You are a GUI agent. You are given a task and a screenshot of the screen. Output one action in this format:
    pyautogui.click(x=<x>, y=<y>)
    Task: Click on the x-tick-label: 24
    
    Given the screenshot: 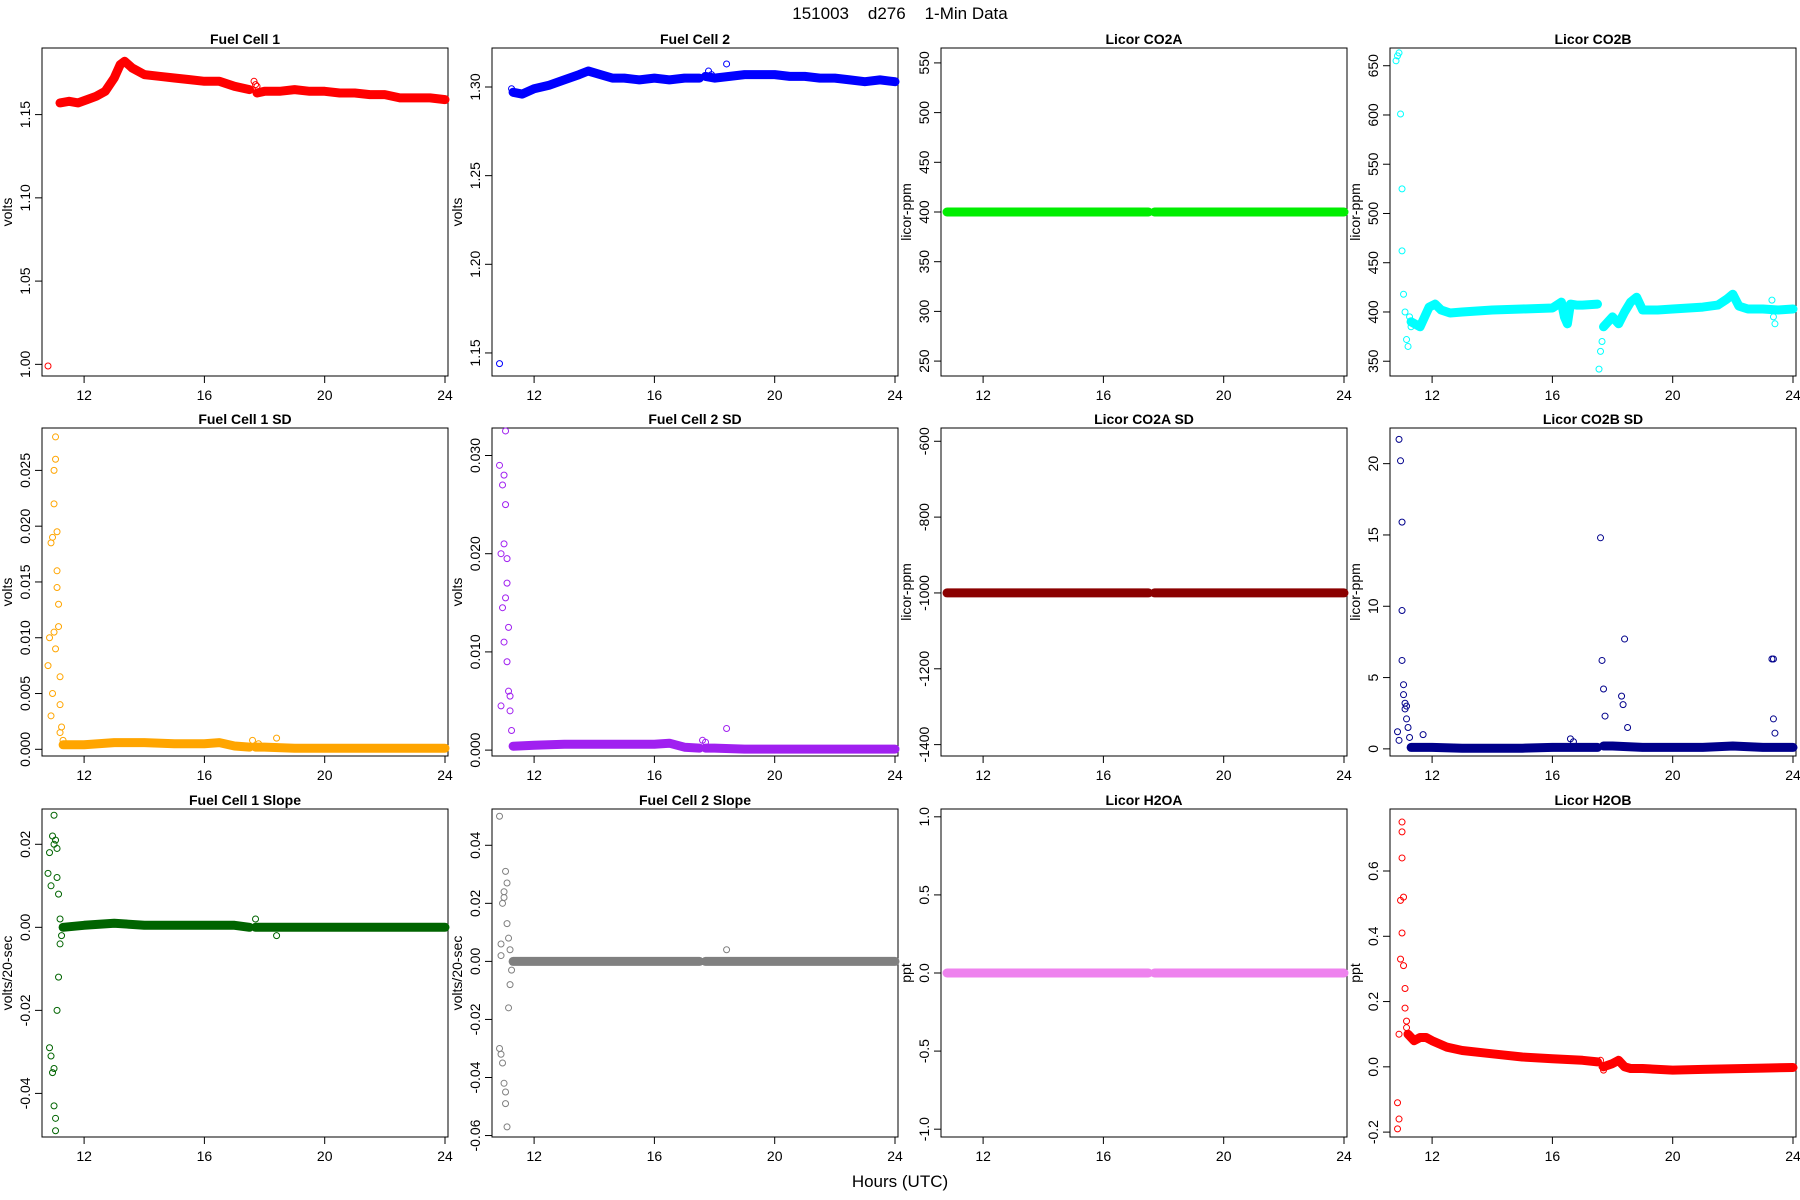 What is the action you would take?
    pyautogui.click(x=1344, y=775)
    